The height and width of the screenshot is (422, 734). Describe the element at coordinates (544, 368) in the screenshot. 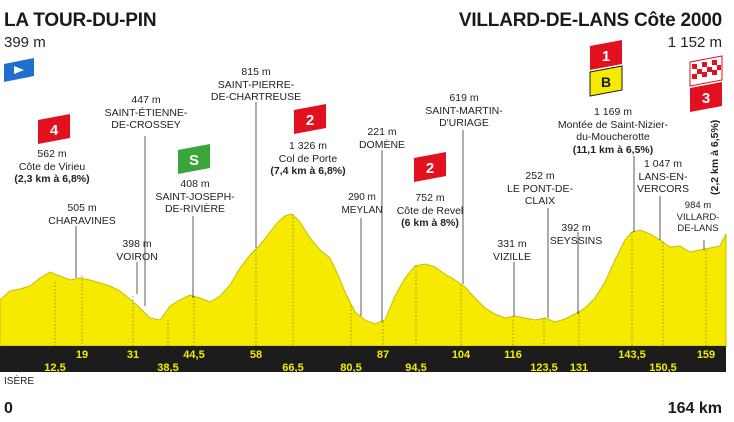

I see `km-marker: 123,5` at that location.